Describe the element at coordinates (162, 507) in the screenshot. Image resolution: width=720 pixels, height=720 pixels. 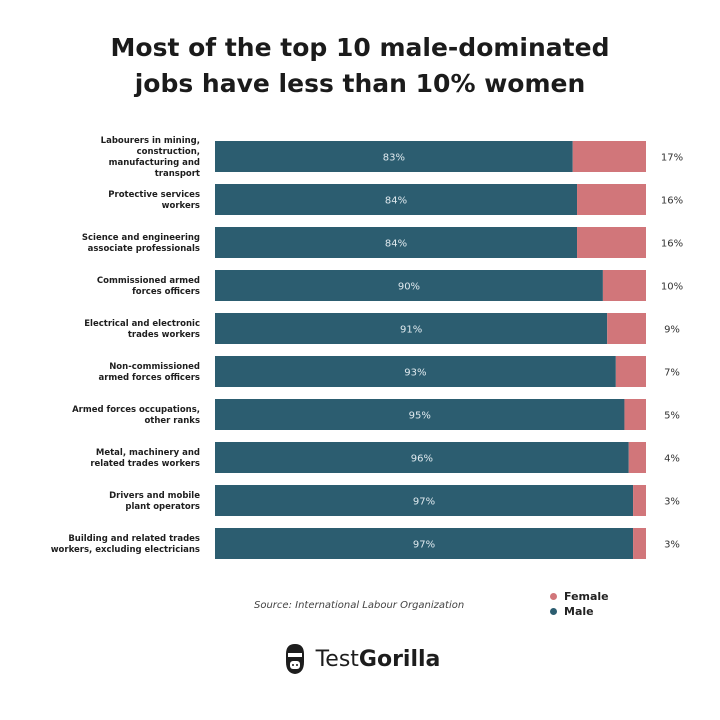
I see `category-label-line: plant operators` at that location.